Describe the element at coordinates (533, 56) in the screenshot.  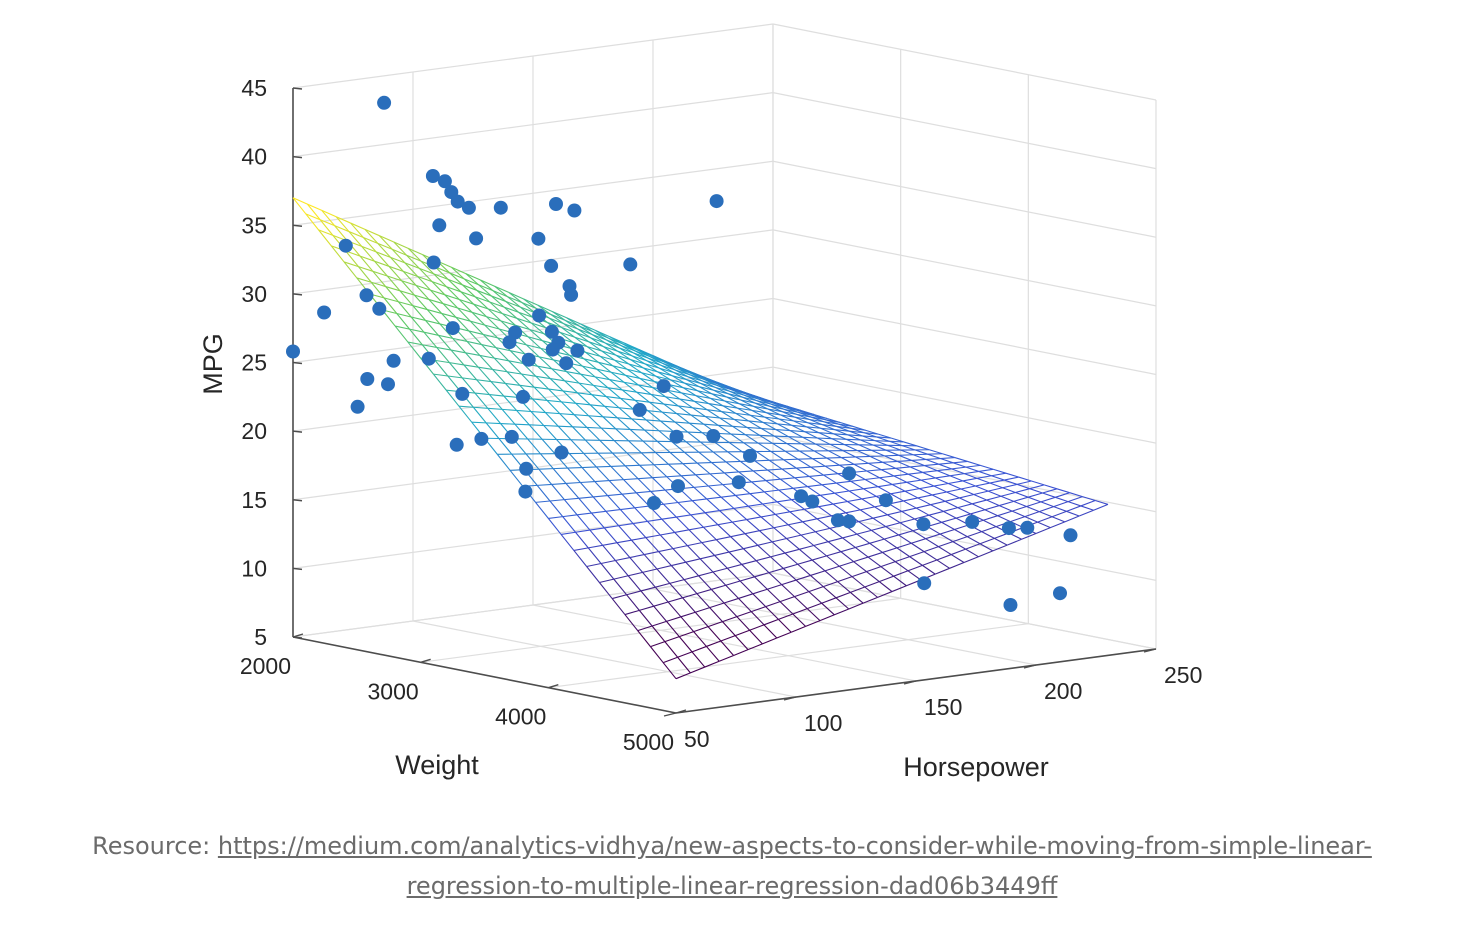
I see `side-wall-grid-line` at that location.